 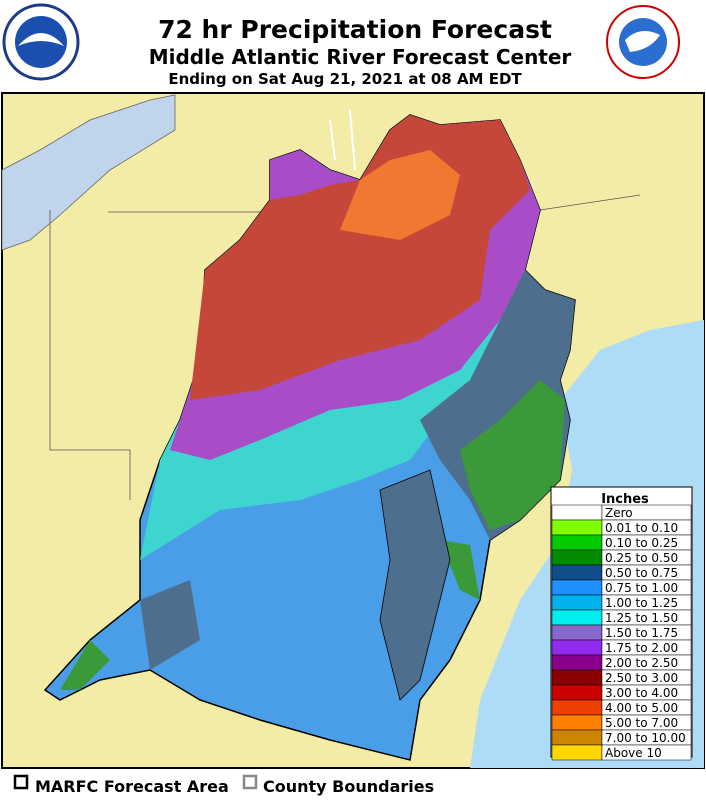 I want to click on legend-label: 2.00 to 2.50, so click(x=641, y=663).